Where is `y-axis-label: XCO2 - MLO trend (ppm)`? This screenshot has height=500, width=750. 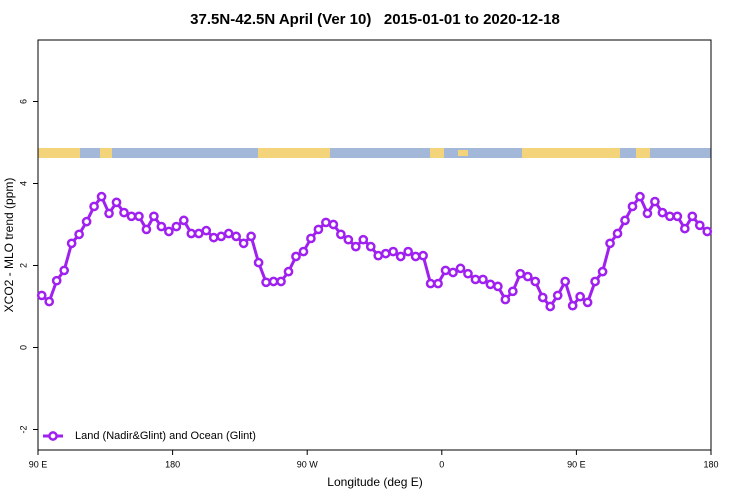
y-axis-label: XCO2 - MLO trend (ppm) is located at coordinates (9, 245).